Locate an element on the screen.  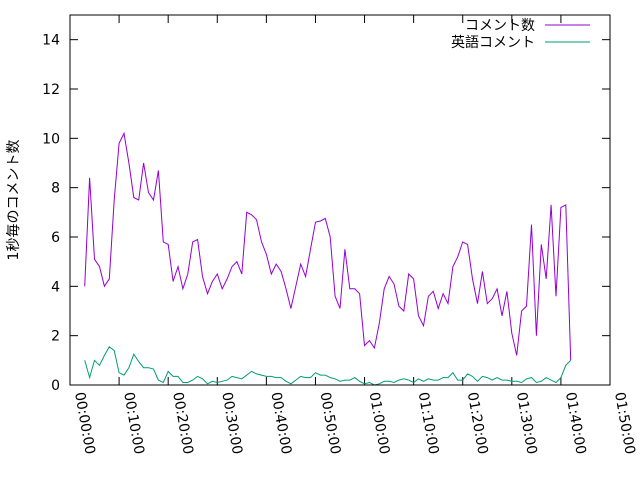
x-tick-label: 00:00:00 is located at coordinates (84, 423).